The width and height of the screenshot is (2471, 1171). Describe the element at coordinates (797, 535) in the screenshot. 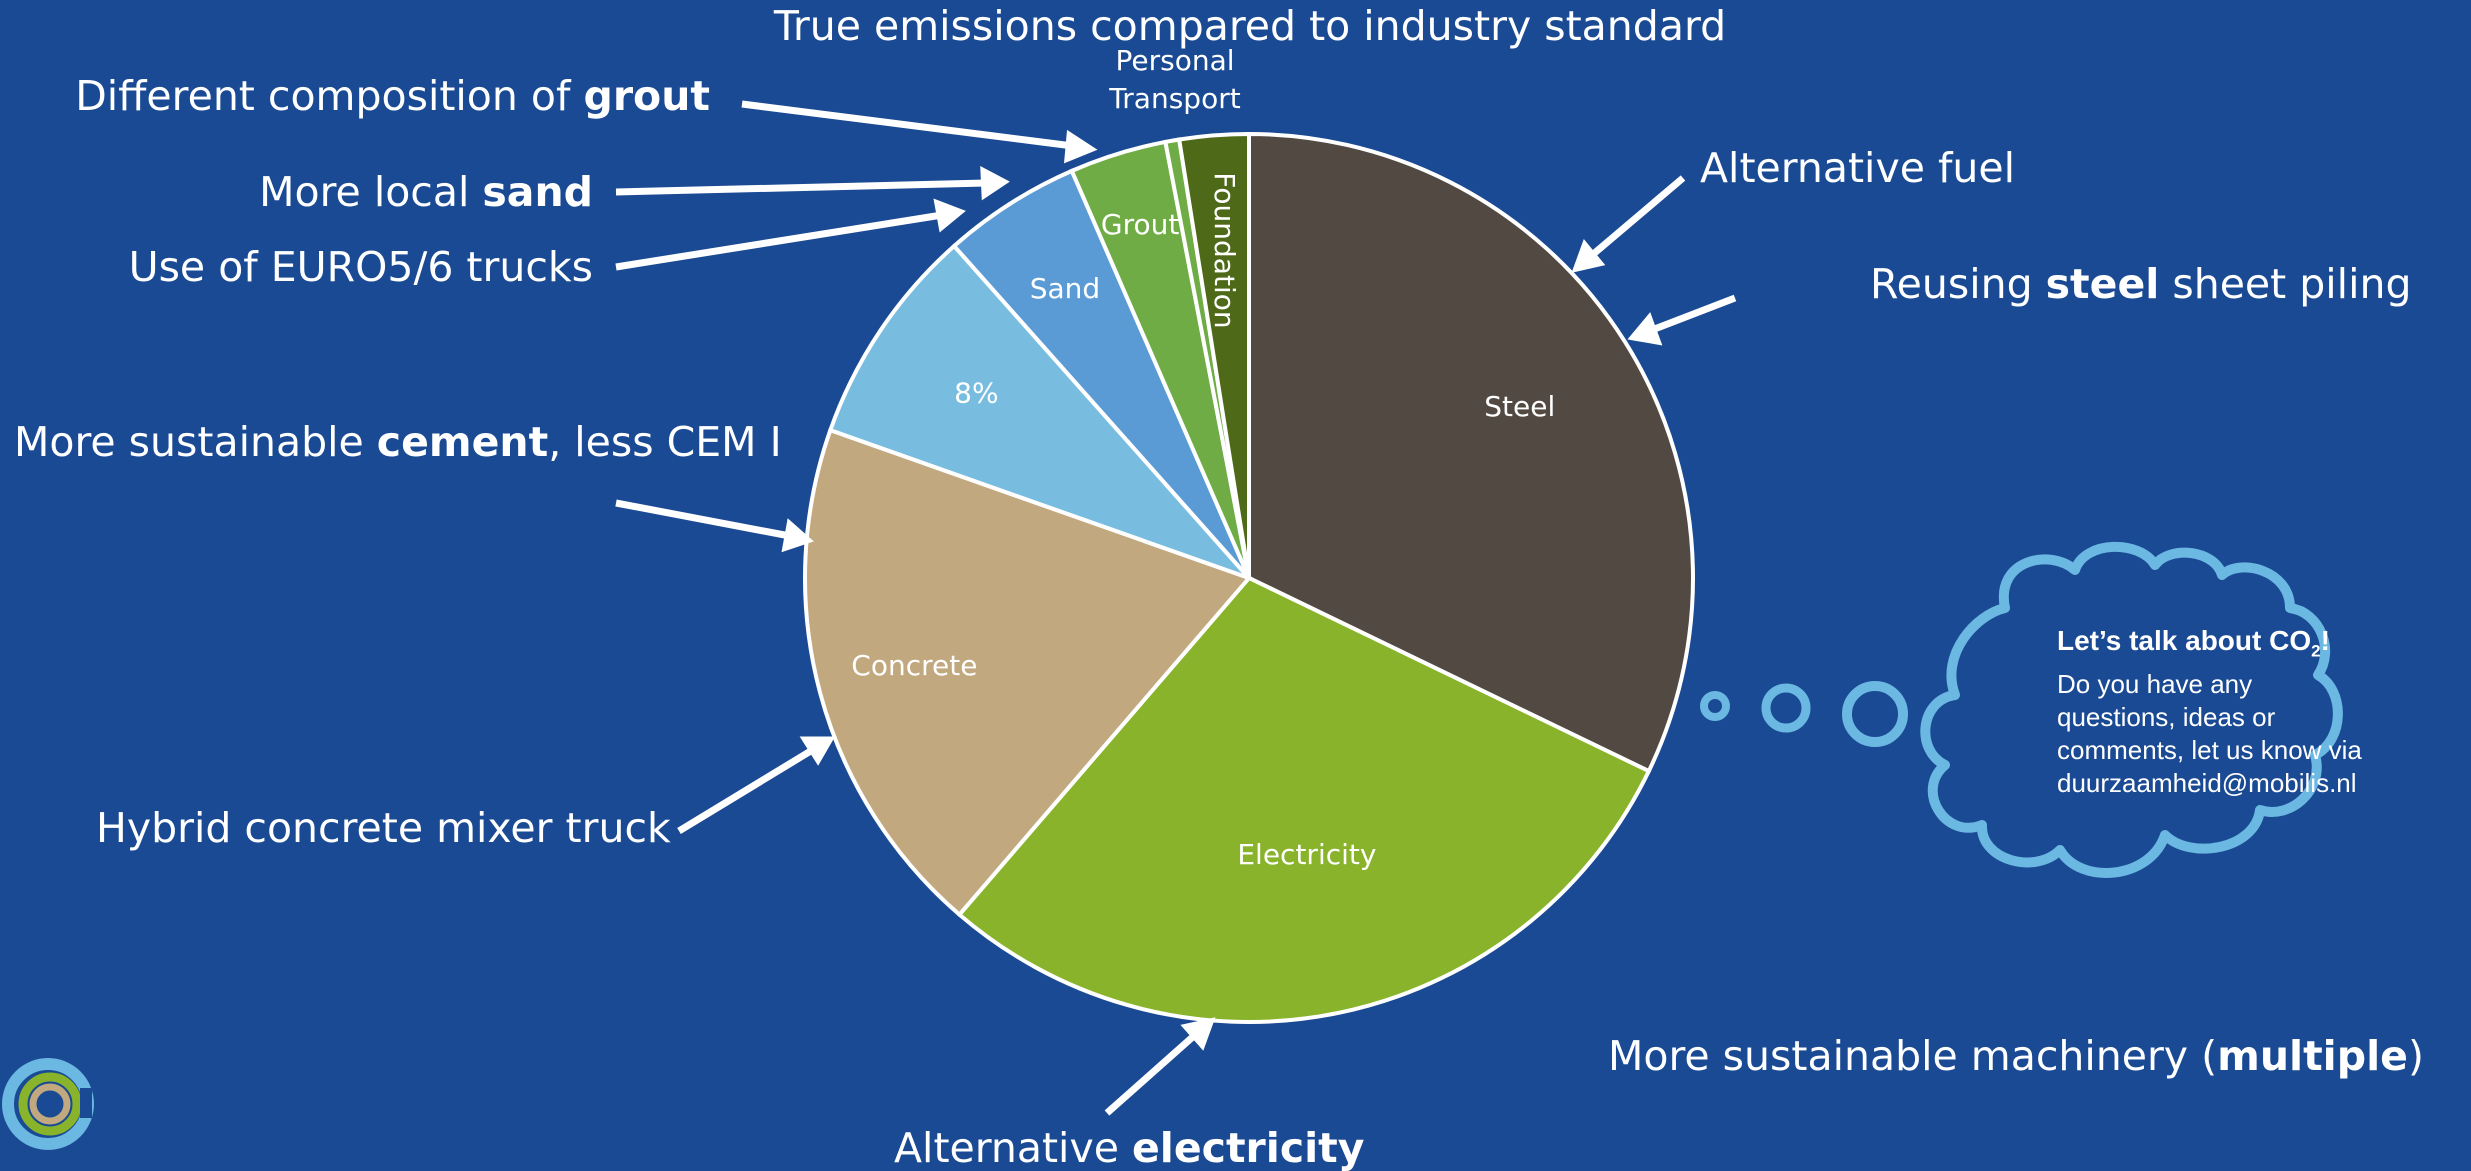

I see `arrow-cement-head` at that location.